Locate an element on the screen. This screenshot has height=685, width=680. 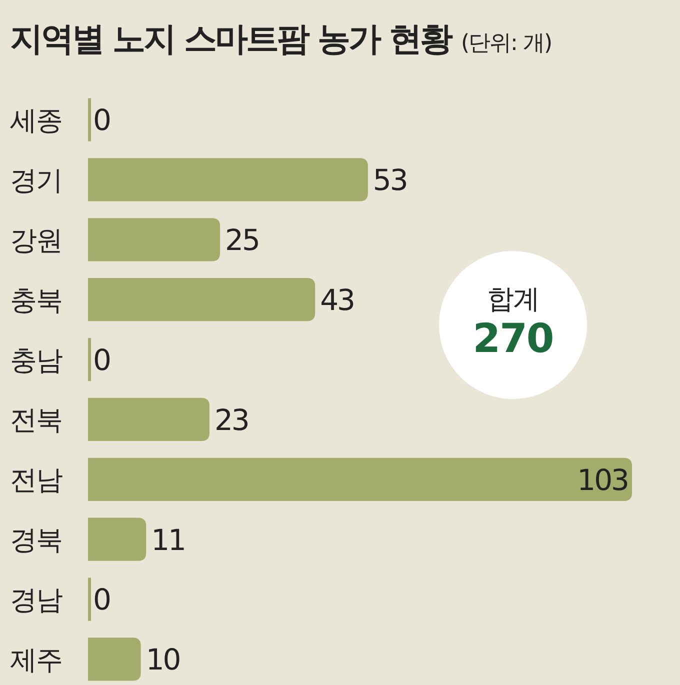
chart-subtitle: (단위: 개) is located at coordinates (506, 43).